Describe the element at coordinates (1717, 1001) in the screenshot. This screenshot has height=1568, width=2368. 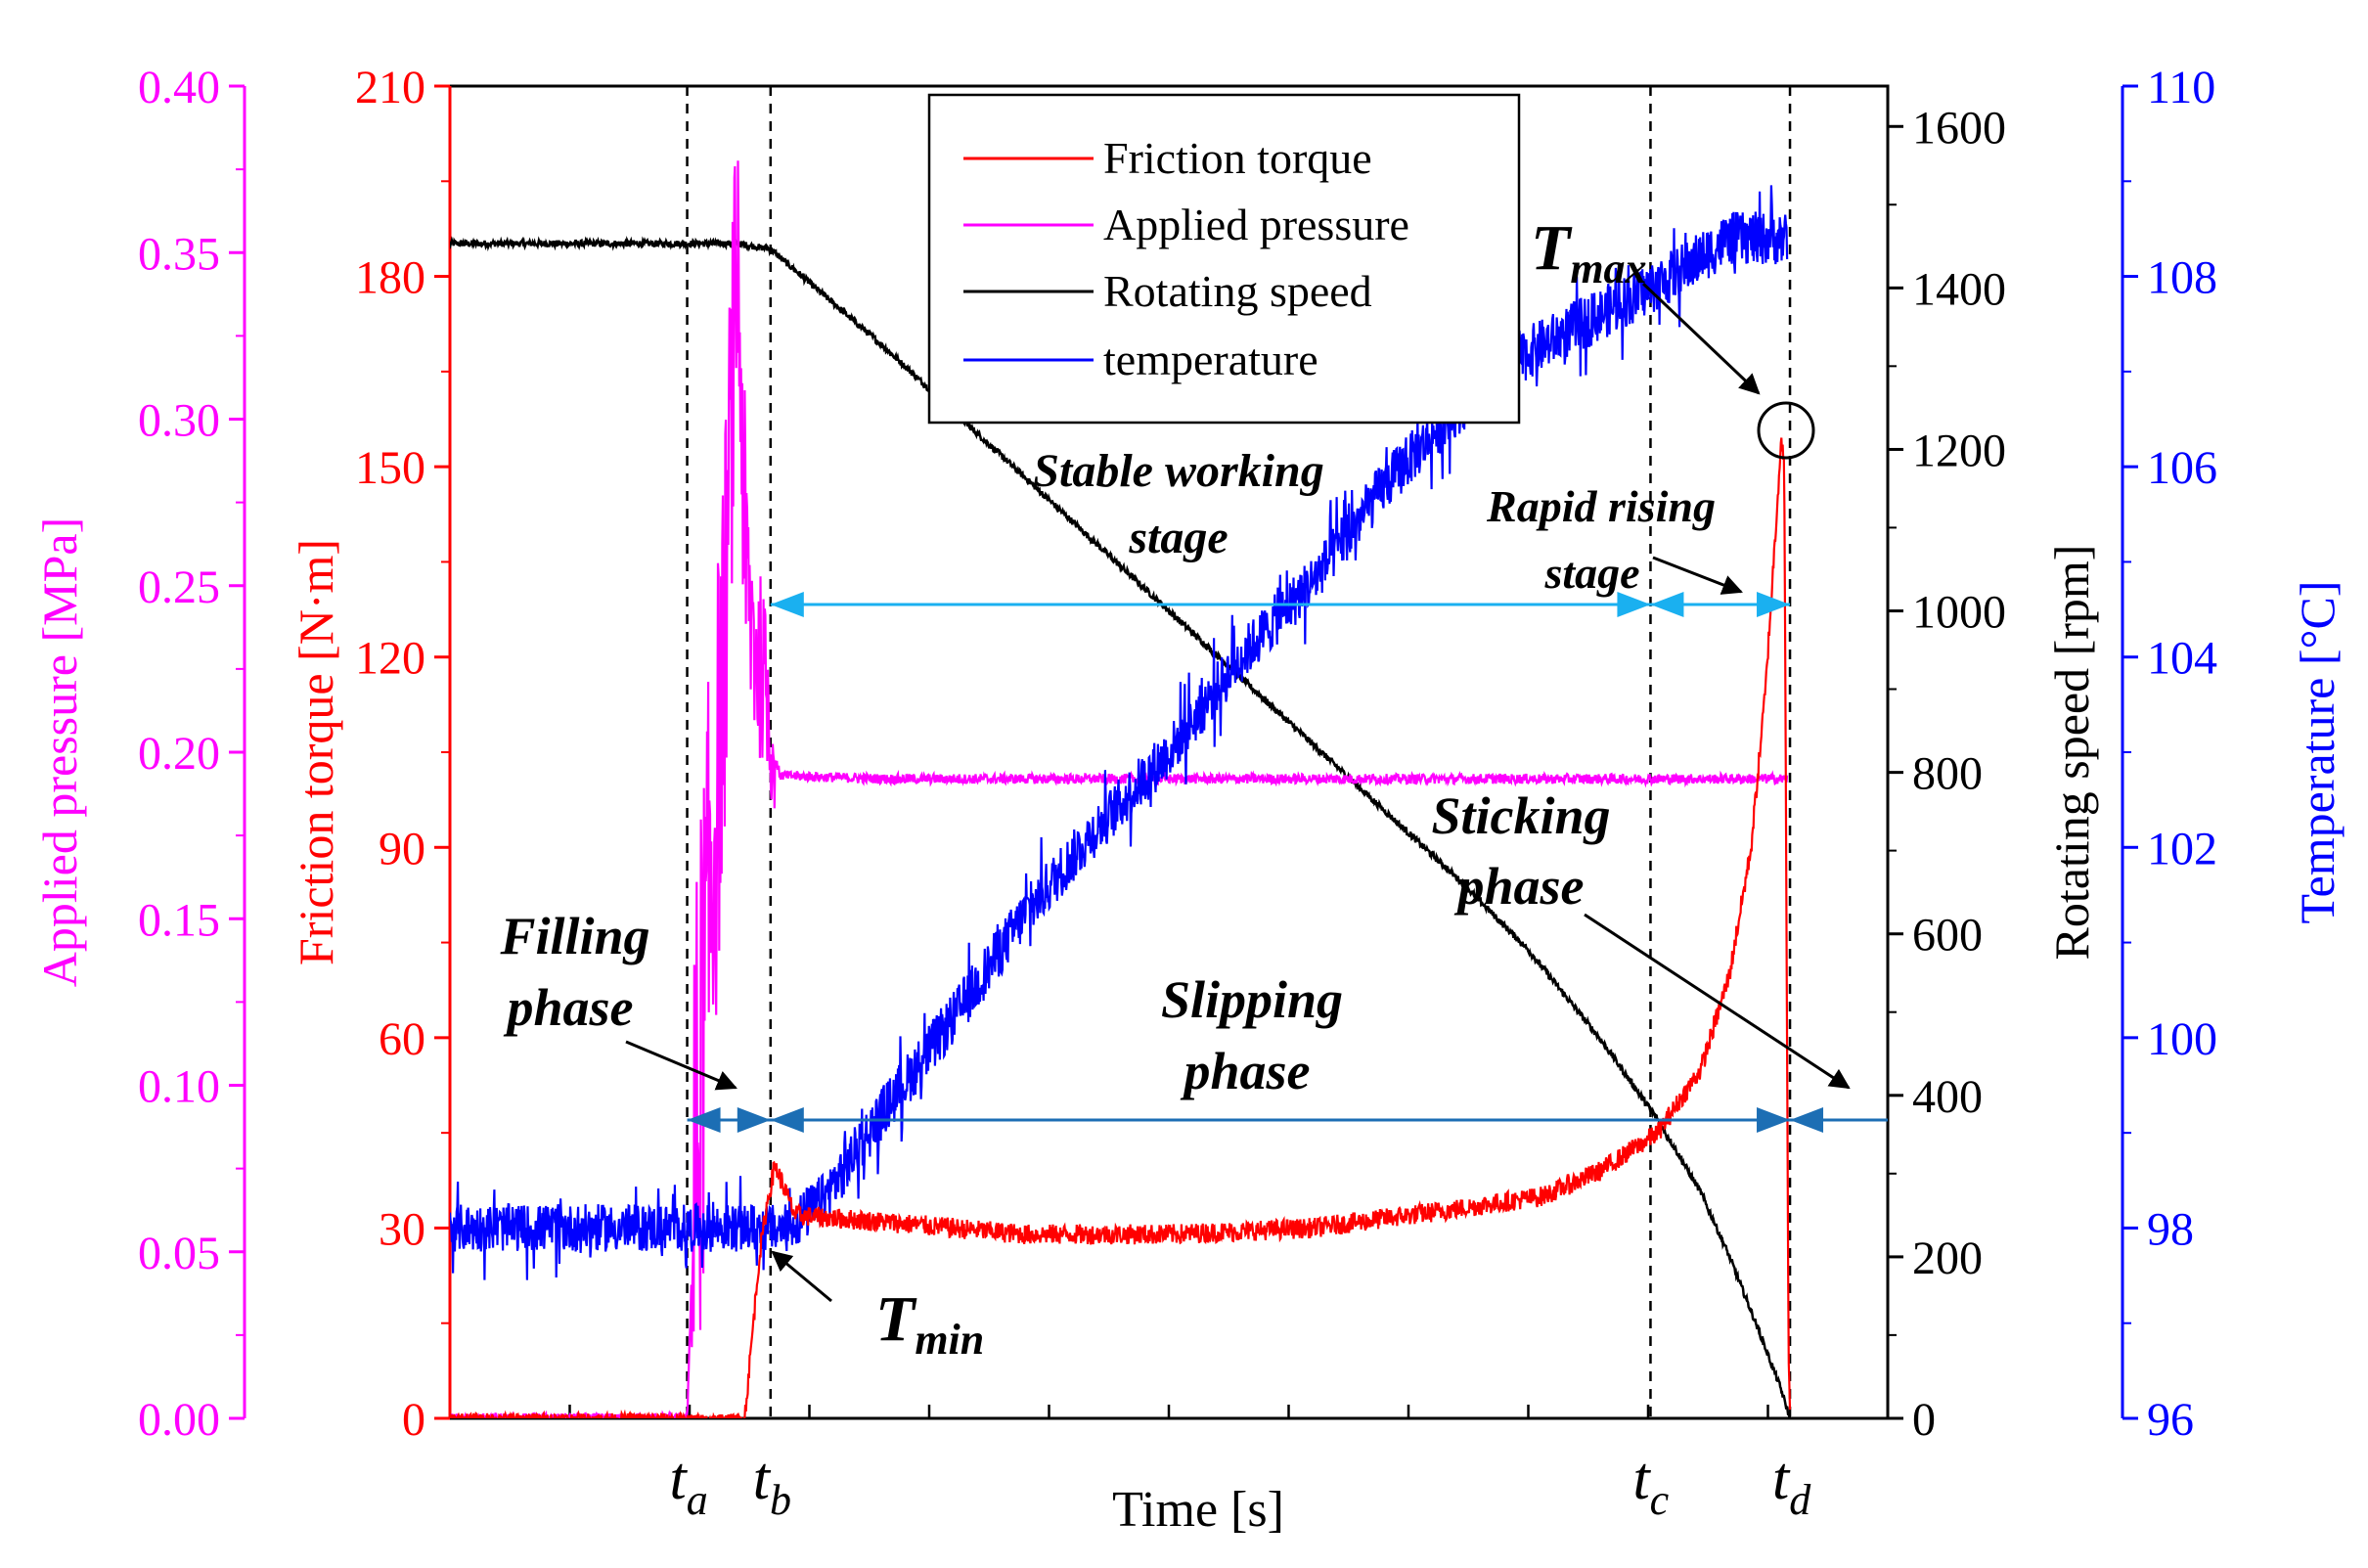
I see `sticking-phase-arrow` at that location.